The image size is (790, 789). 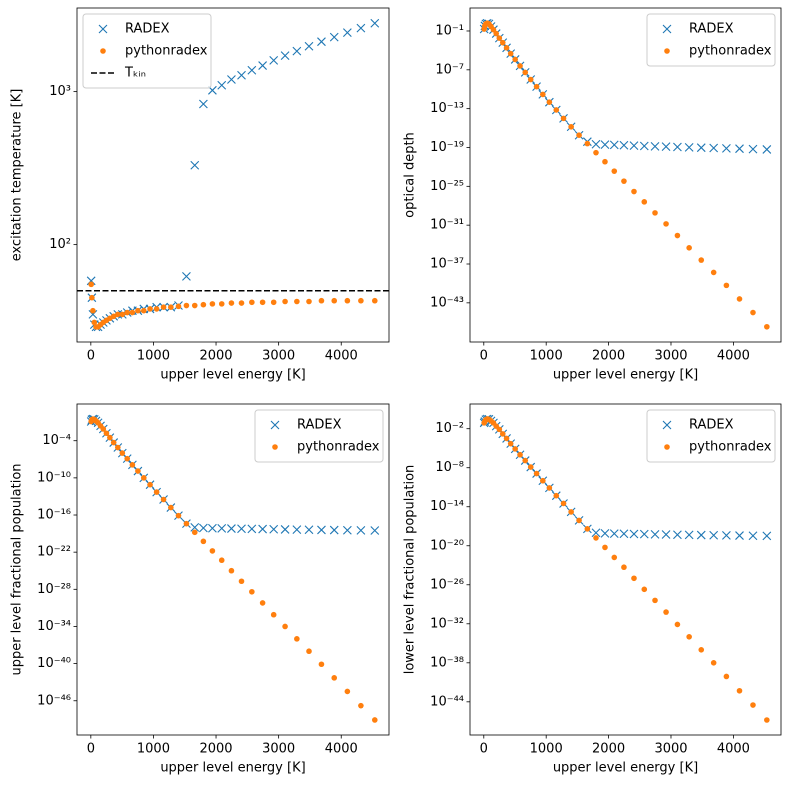 I want to click on y-tick-label: 10⁻¹, so click(x=449, y=30).